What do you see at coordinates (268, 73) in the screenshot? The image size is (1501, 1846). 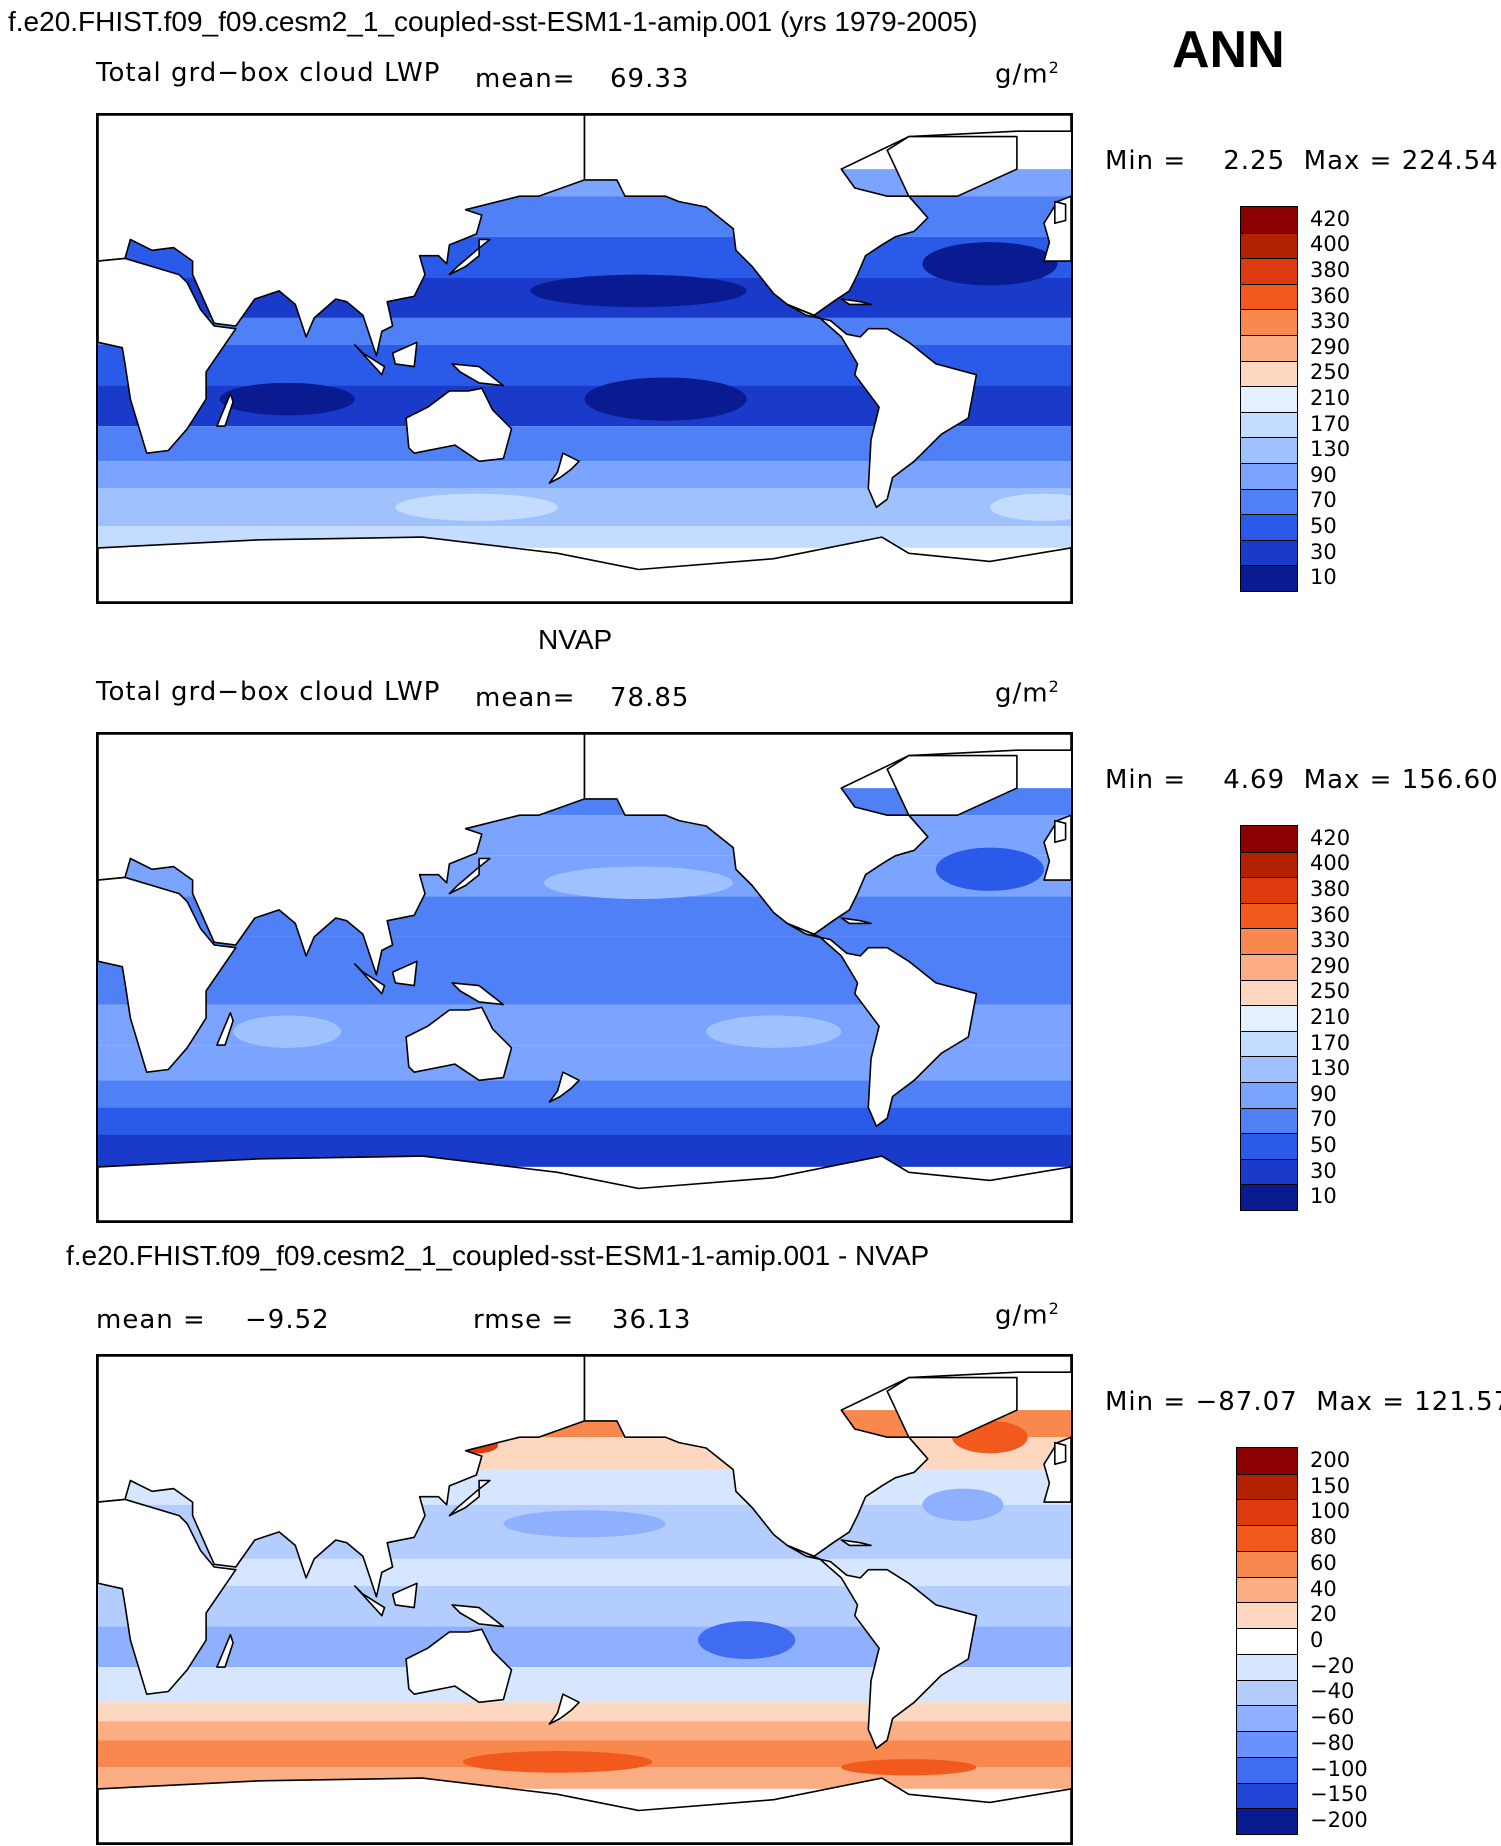 I see `panel1-variable-label: Total grd−box cloud LWP` at bounding box center [268, 73].